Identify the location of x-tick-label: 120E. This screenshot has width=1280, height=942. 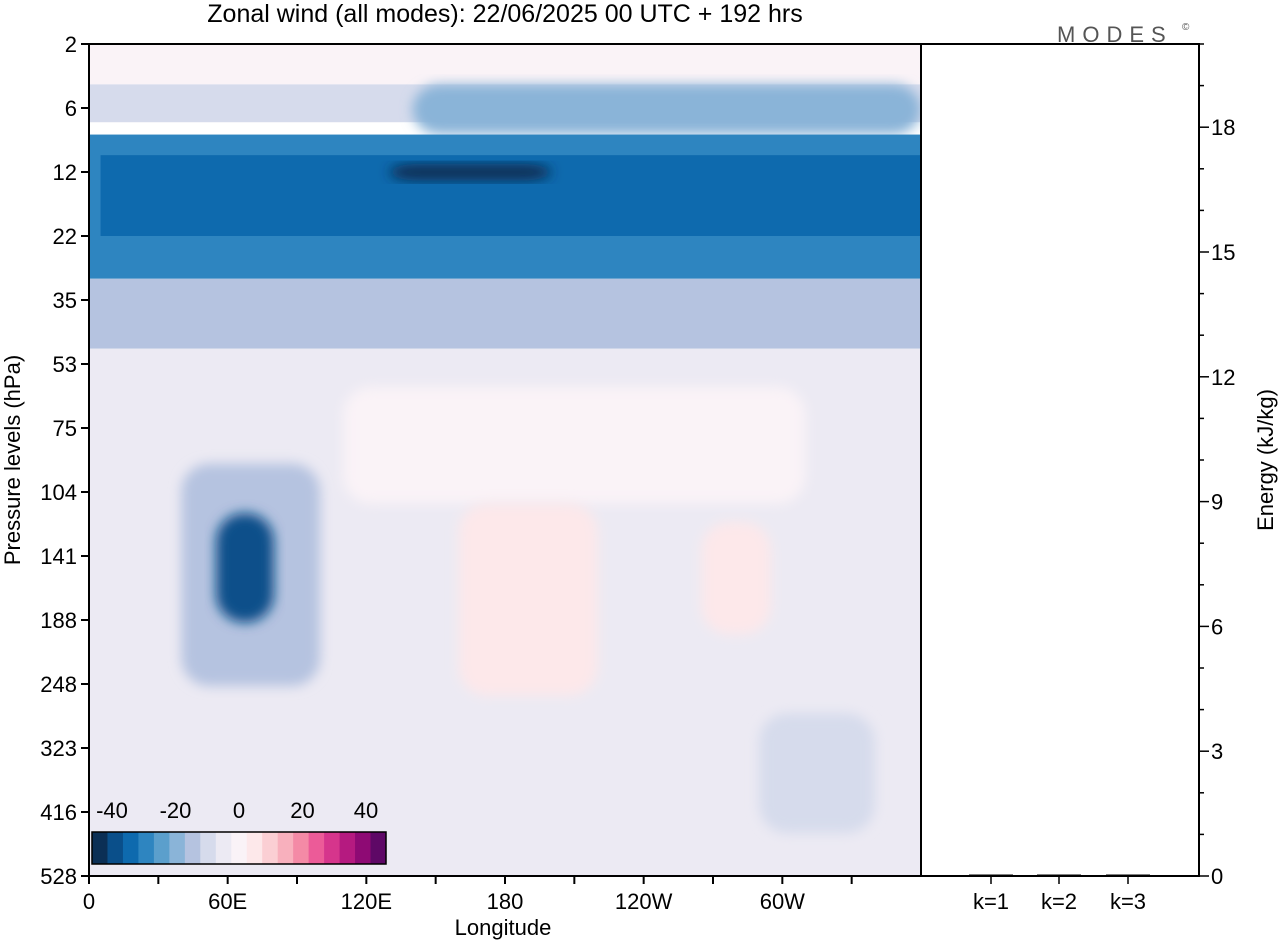
(366, 901).